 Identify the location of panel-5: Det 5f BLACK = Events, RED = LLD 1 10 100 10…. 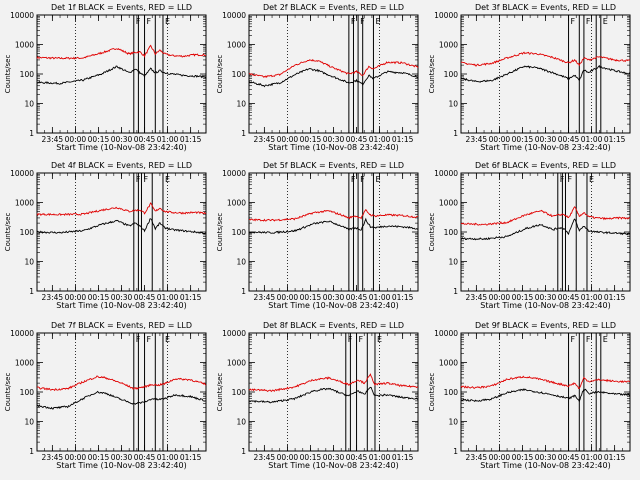
(317, 235).